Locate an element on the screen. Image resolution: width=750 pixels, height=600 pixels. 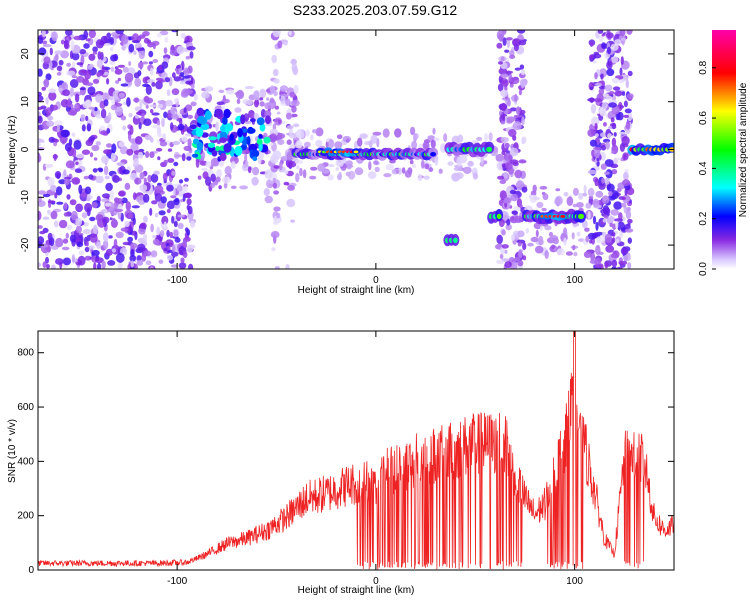
colorbar-tick-label: 0.4 is located at coordinates (703, 168).